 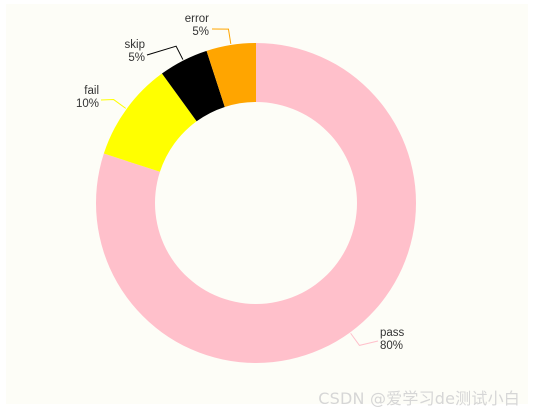 What do you see at coordinates (197, 19) in the screenshot?
I see `label-error-name: error` at bounding box center [197, 19].